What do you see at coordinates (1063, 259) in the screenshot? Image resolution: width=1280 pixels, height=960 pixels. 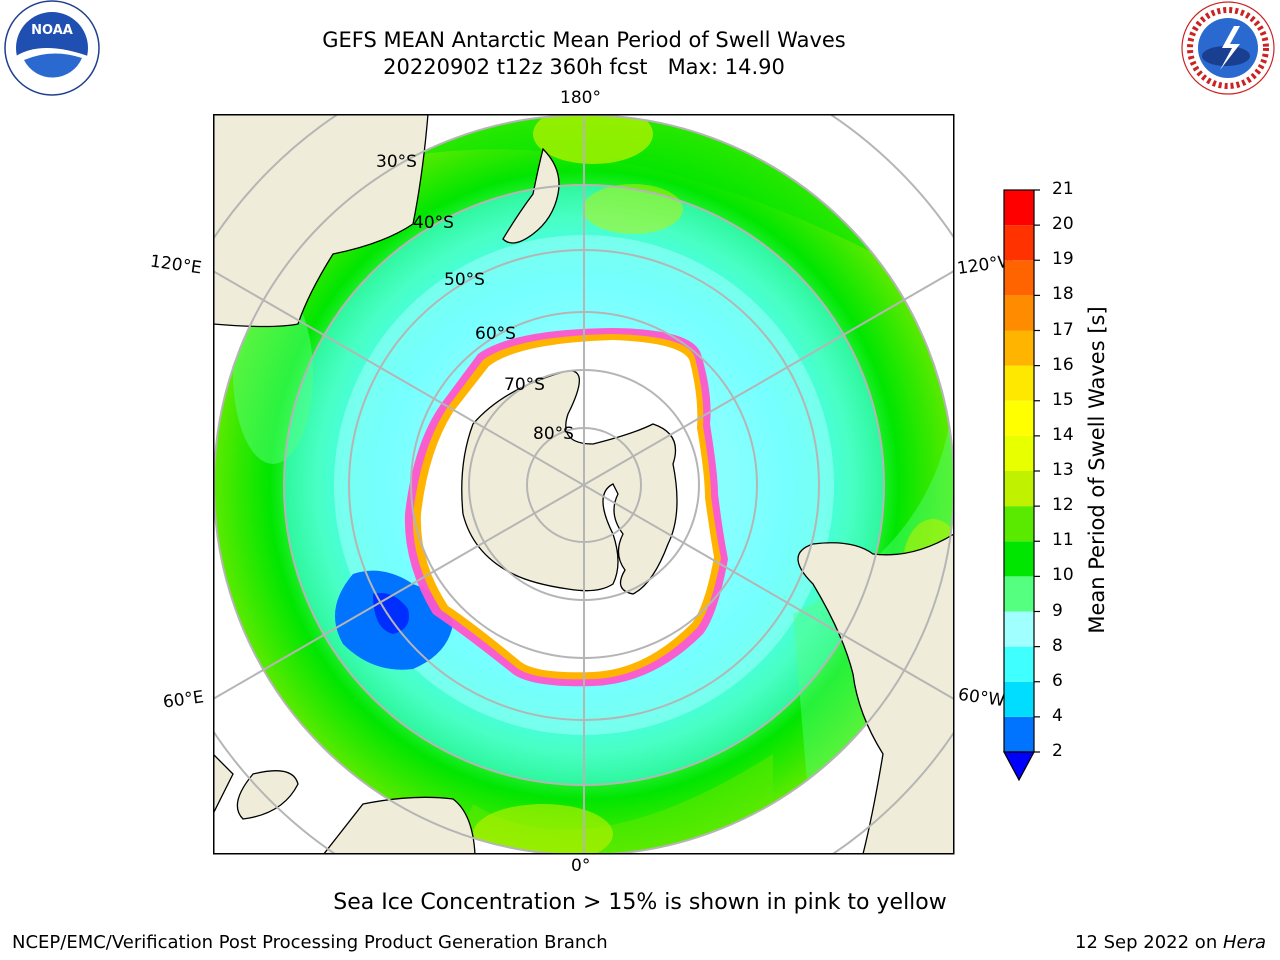 I see `colorbar-tick-label: 19` at bounding box center [1063, 259].